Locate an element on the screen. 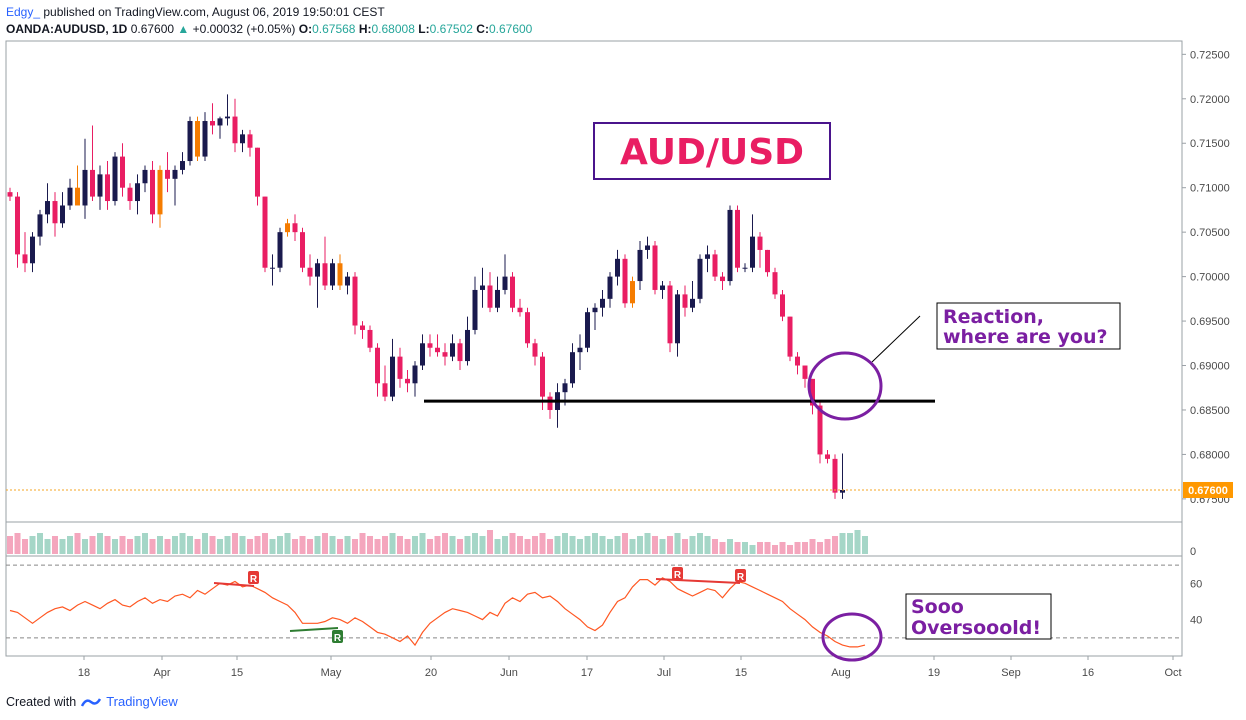  footer: Created with TradingView is located at coordinates (92, 701).